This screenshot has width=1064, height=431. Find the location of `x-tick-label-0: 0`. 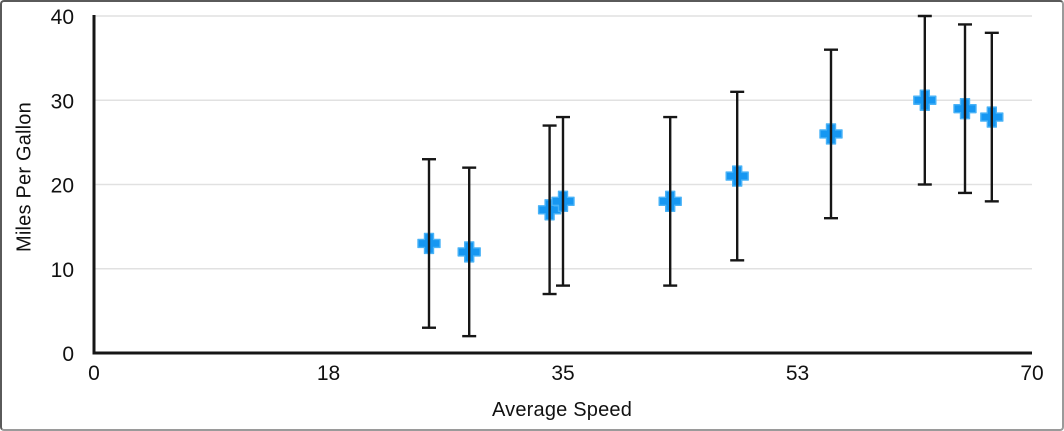

x-tick-label-0: 0 is located at coordinates (94, 373).